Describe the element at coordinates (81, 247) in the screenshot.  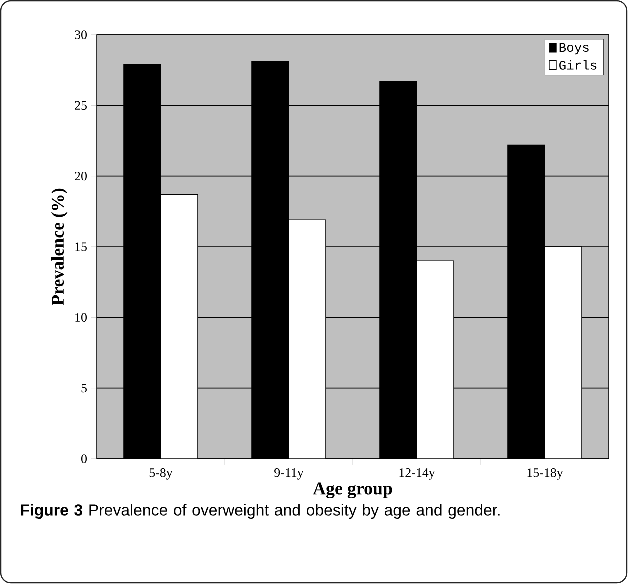
I see `y-tick-label: 15` at that location.